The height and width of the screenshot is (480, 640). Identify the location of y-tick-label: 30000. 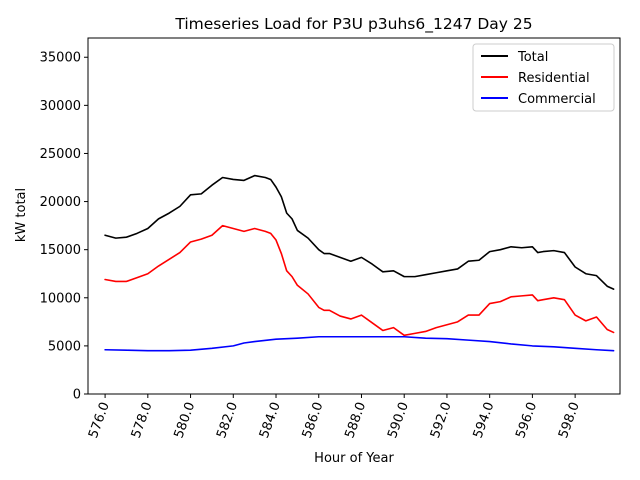
(60, 106).